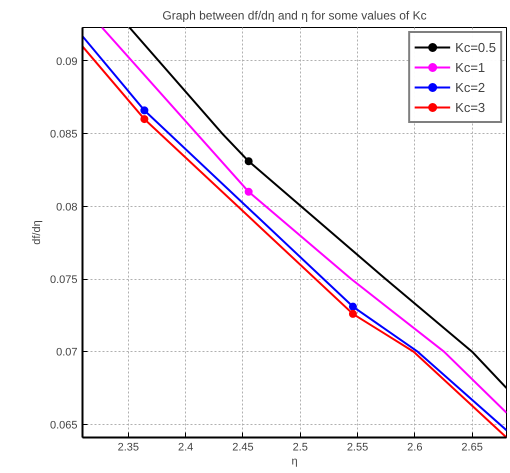 The width and height of the screenshot is (510, 473). Describe the element at coordinates (470, 87) in the screenshot. I see `legend-label: Kc=2` at that location.